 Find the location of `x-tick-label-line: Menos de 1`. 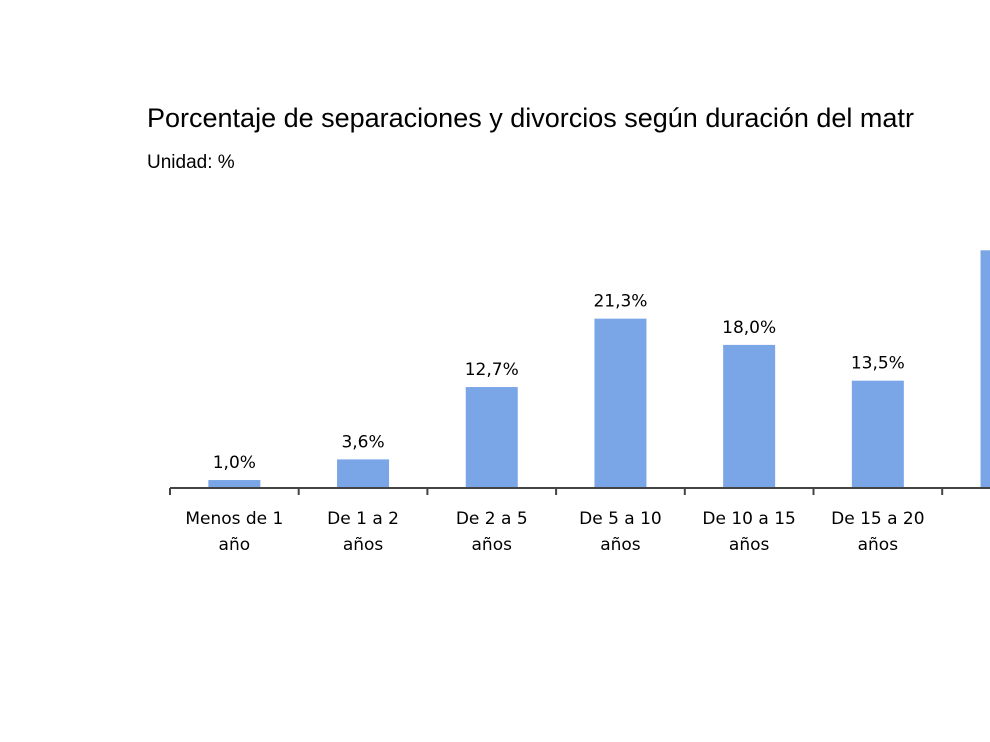

x-tick-label-line: Menos de 1 is located at coordinates (234, 519).